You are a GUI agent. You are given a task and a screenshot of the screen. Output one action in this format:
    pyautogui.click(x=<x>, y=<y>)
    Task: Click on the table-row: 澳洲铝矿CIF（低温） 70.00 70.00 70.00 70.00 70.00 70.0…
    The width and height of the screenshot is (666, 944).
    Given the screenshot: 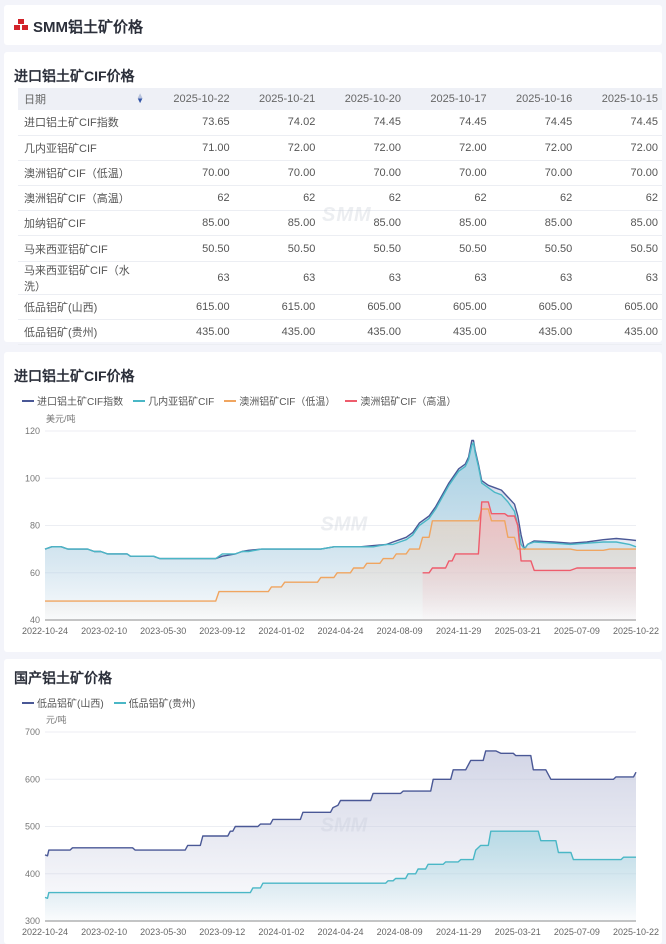 What is the action you would take?
    pyautogui.click(x=340, y=173)
    